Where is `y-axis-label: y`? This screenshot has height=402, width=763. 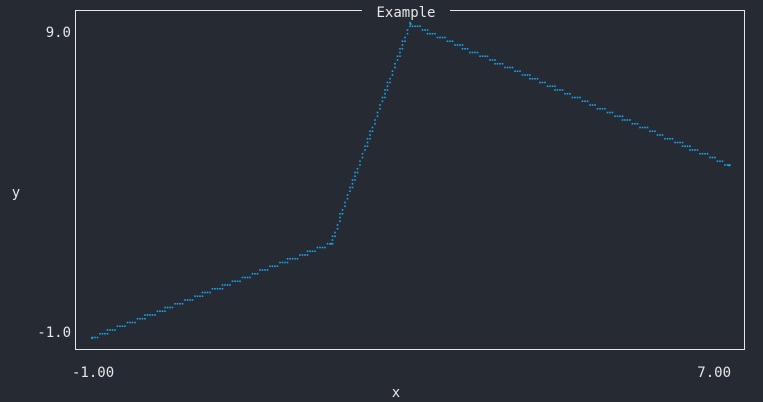
y-axis-label: y is located at coordinates (16, 193).